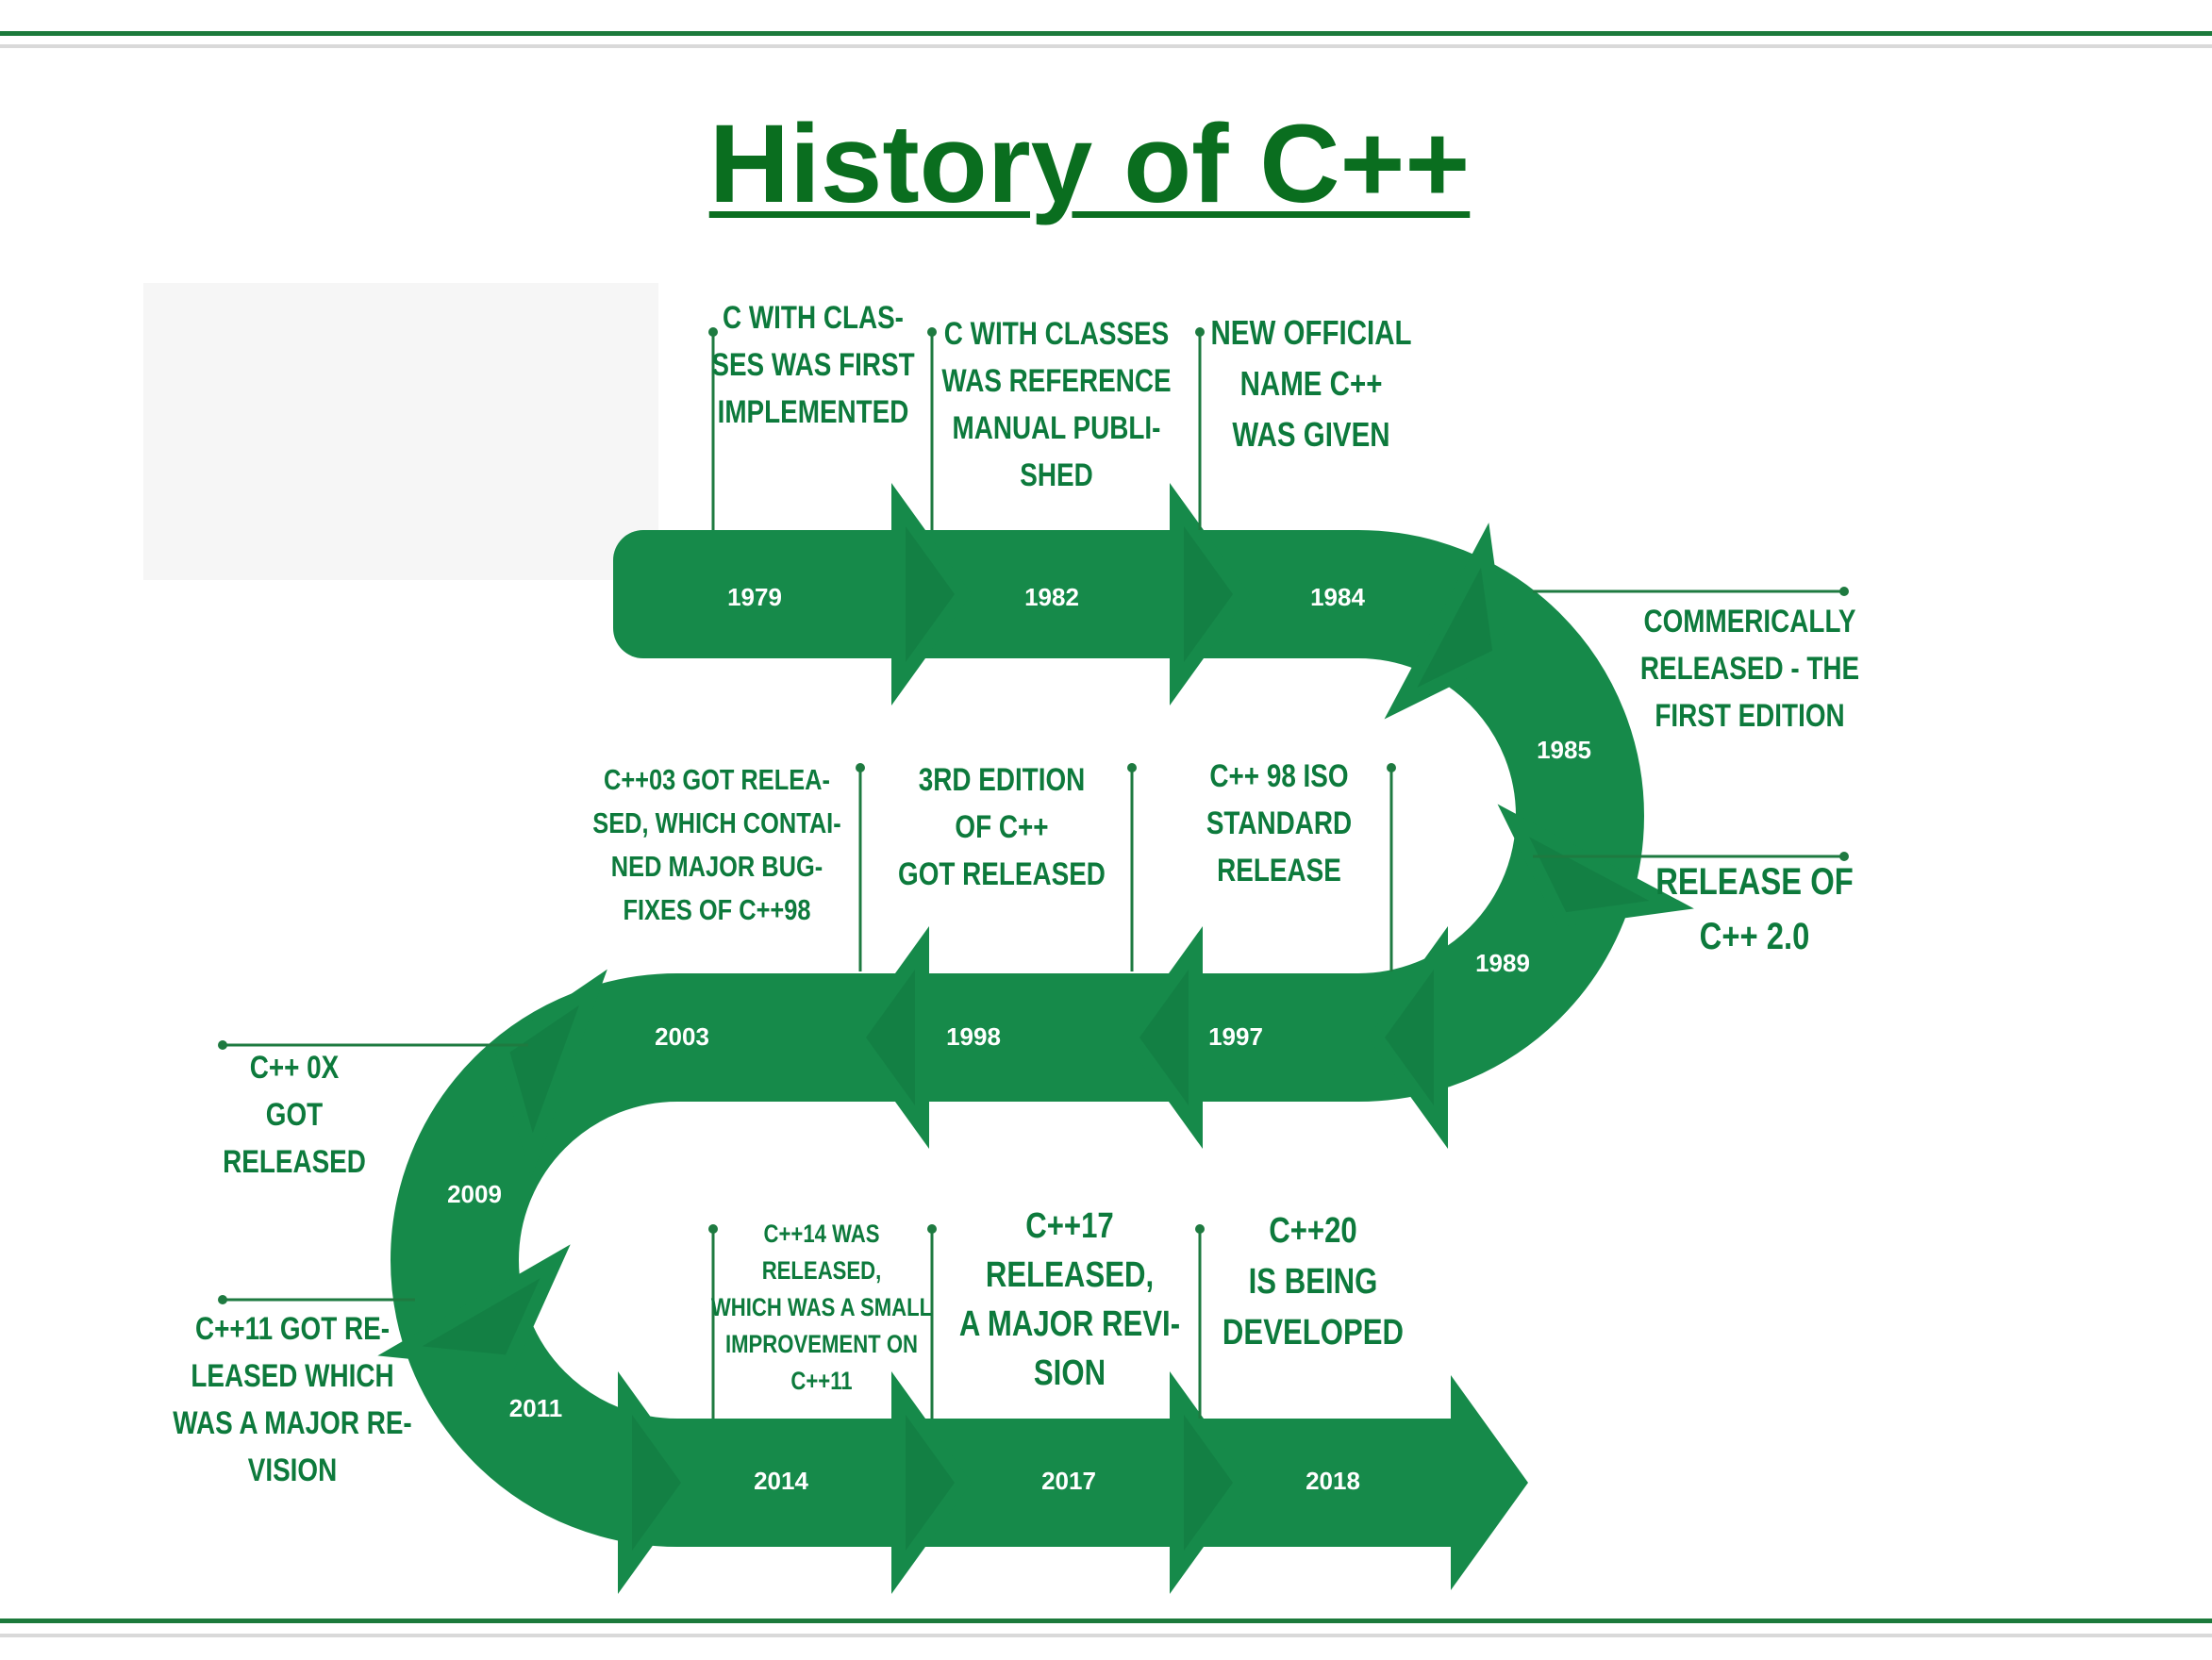  Describe the element at coordinates (1056, 474) in the screenshot. I see `caption-line: SHED` at that location.